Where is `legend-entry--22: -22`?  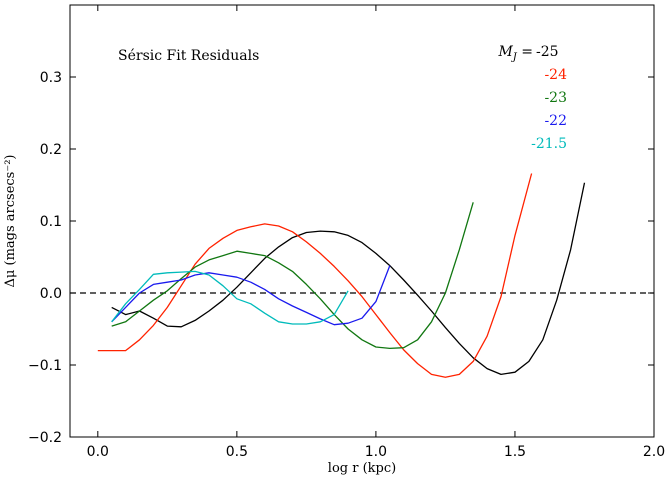 legend-entry--22: -22 is located at coordinates (555, 121).